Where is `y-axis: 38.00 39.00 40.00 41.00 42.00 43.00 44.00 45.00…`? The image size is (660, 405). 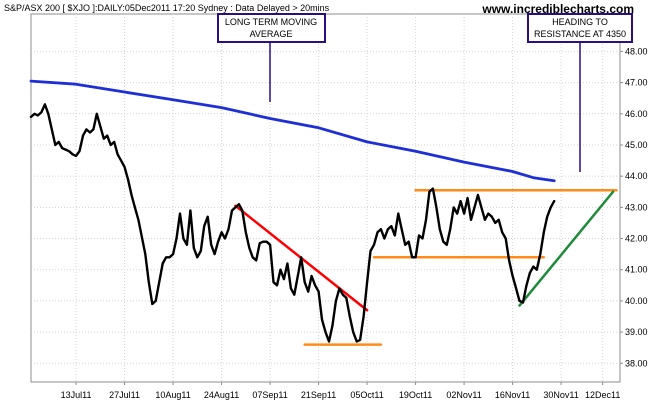 y-axis: 38.00 39.00 40.00 41.00 42.00 43.00 44.00 45.00… is located at coordinates (634, 207).